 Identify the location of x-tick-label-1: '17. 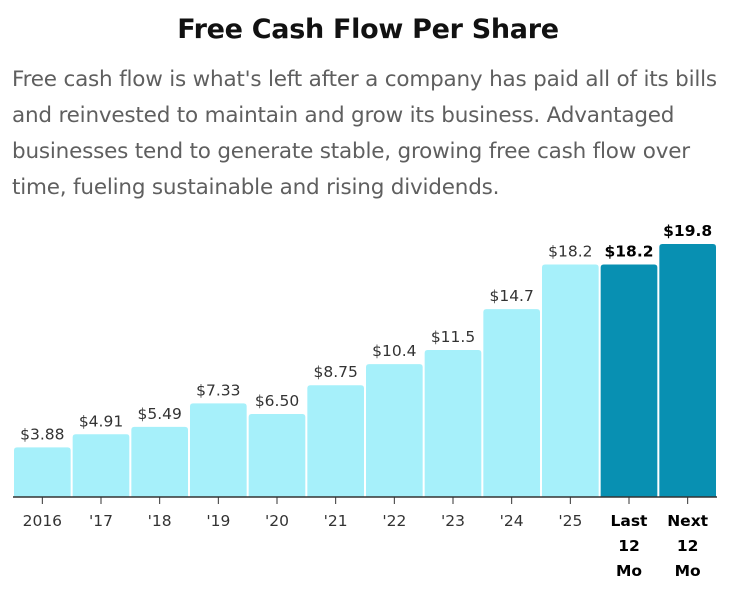
(101, 521).